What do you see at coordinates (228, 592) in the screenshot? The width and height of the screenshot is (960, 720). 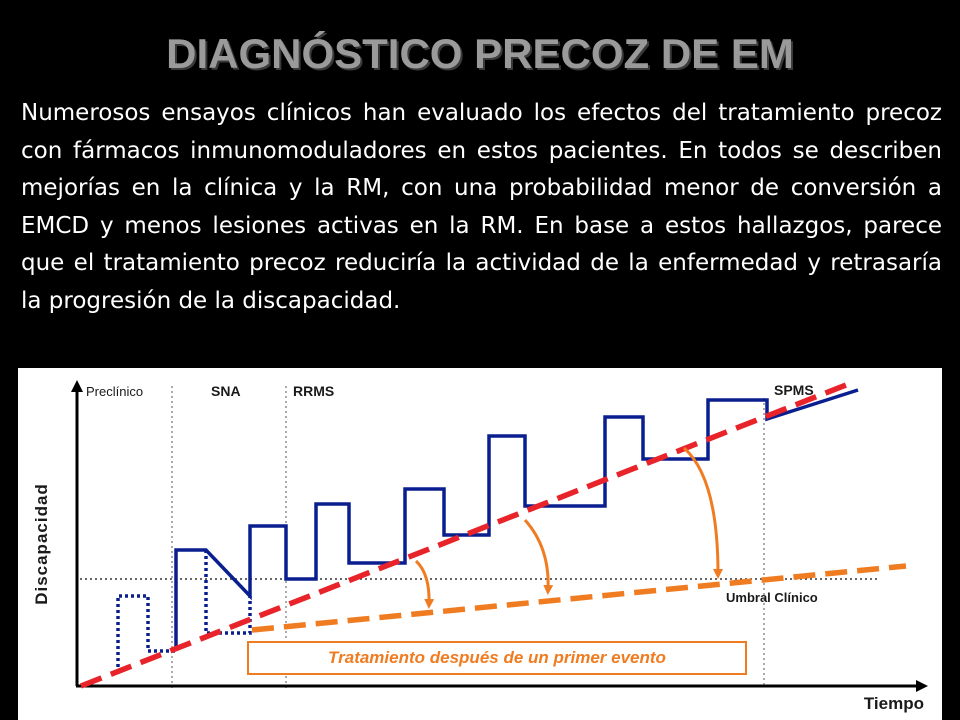 I see `sna-dotted-line` at bounding box center [228, 592].